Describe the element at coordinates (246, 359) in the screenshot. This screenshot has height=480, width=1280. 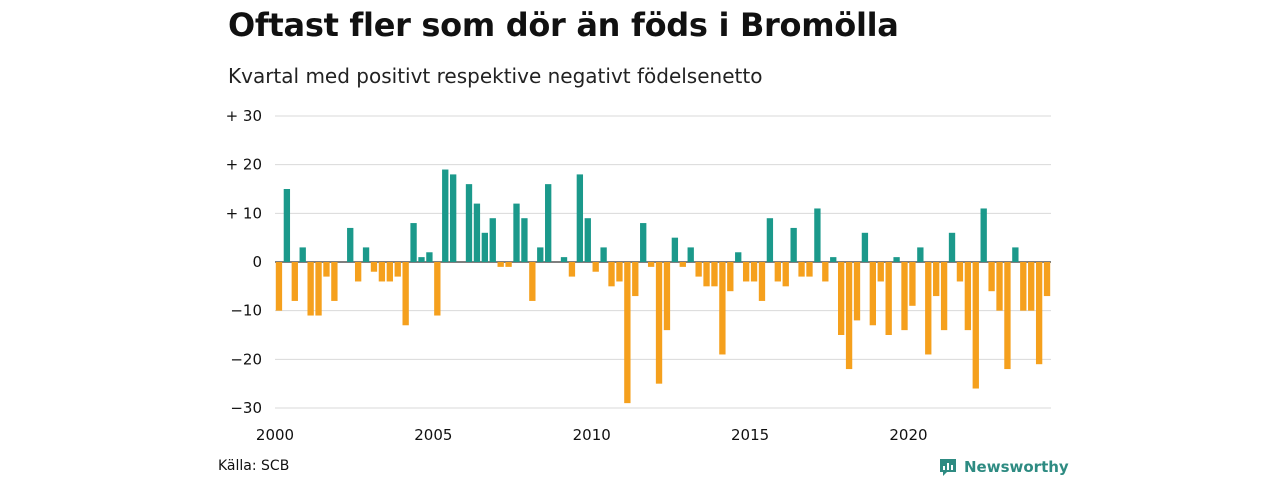
I see `y-tick-label: −20` at that location.